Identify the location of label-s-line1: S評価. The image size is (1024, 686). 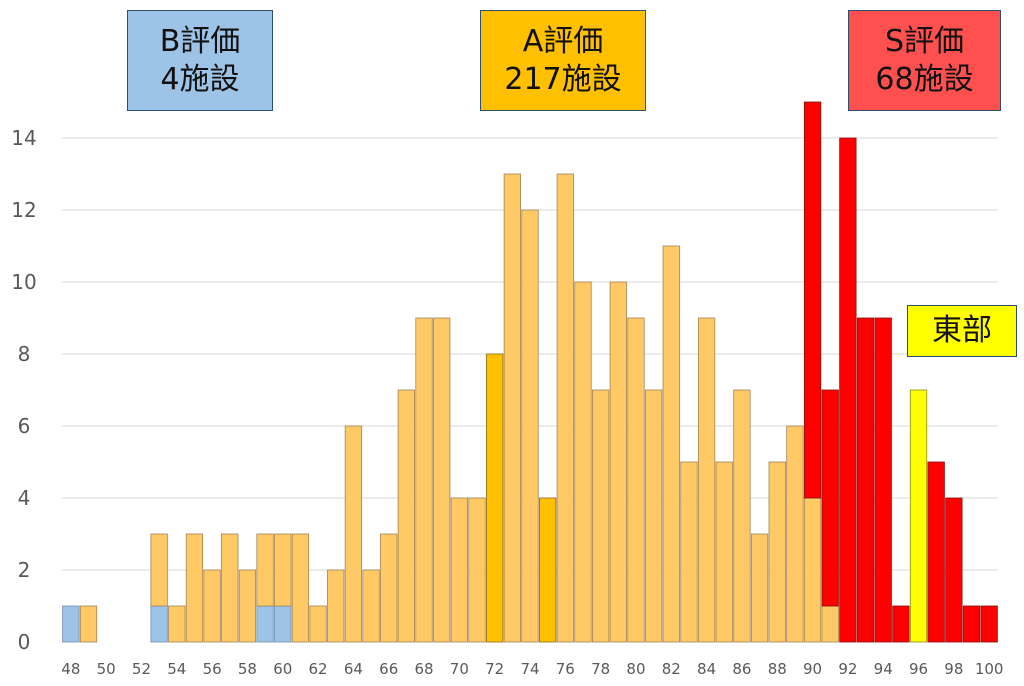
(924, 41).